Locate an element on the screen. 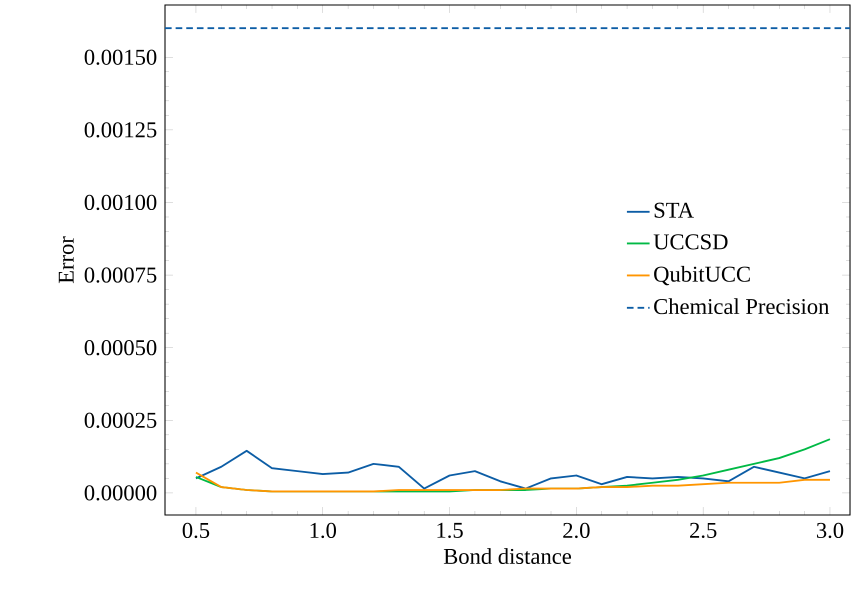  x-tick-label: 1.5 is located at coordinates (450, 530).